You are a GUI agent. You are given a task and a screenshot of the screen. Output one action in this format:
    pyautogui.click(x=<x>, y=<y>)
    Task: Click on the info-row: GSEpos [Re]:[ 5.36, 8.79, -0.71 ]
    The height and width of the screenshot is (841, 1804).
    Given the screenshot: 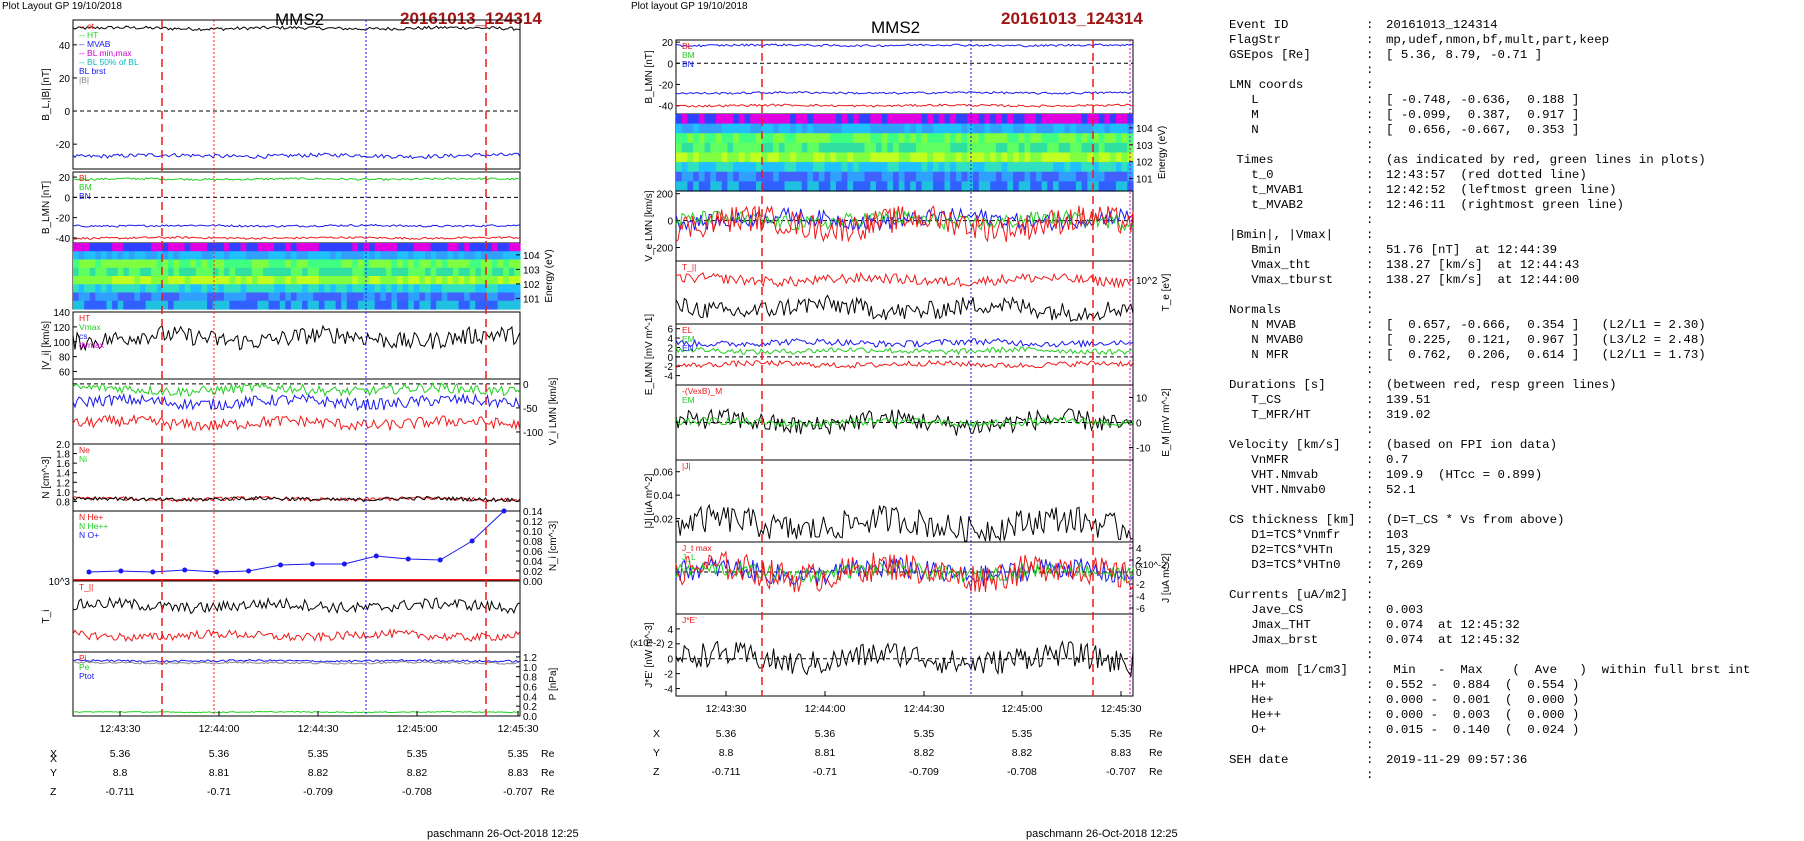 What is the action you would take?
    pyautogui.click(x=1509, y=55)
    